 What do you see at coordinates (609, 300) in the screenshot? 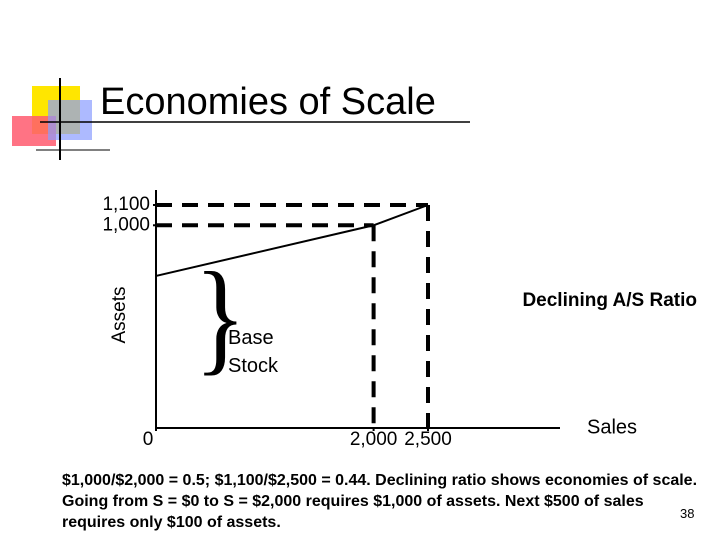
I see `annotation: Declining A/S Ratio` at bounding box center [609, 300].